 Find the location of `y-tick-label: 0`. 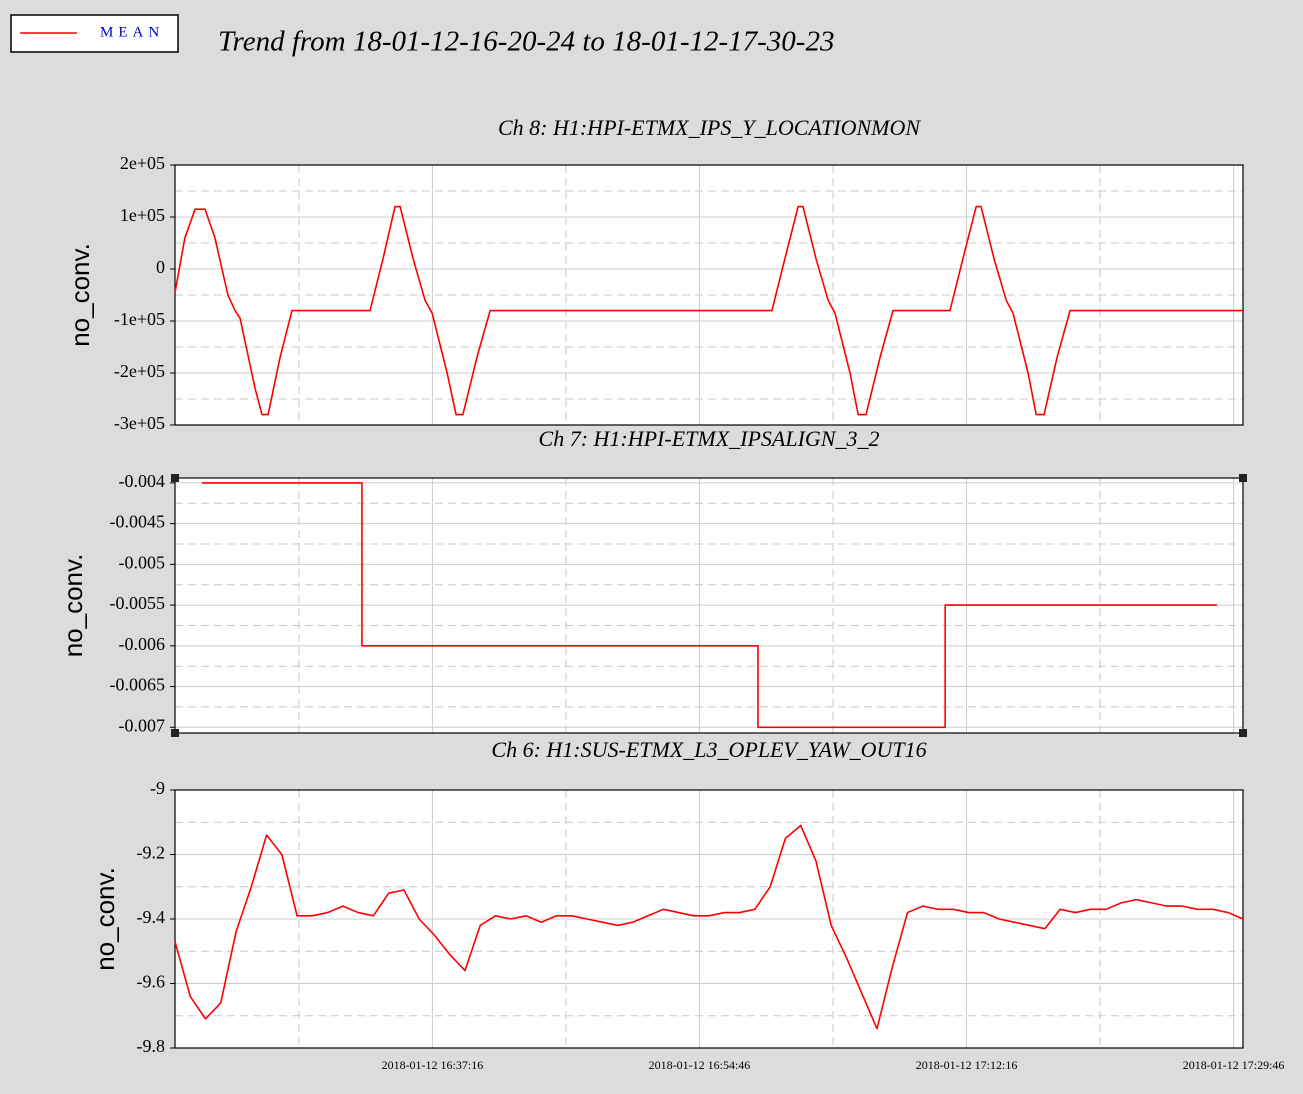

y-tick-label: 0 is located at coordinates (160, 267).